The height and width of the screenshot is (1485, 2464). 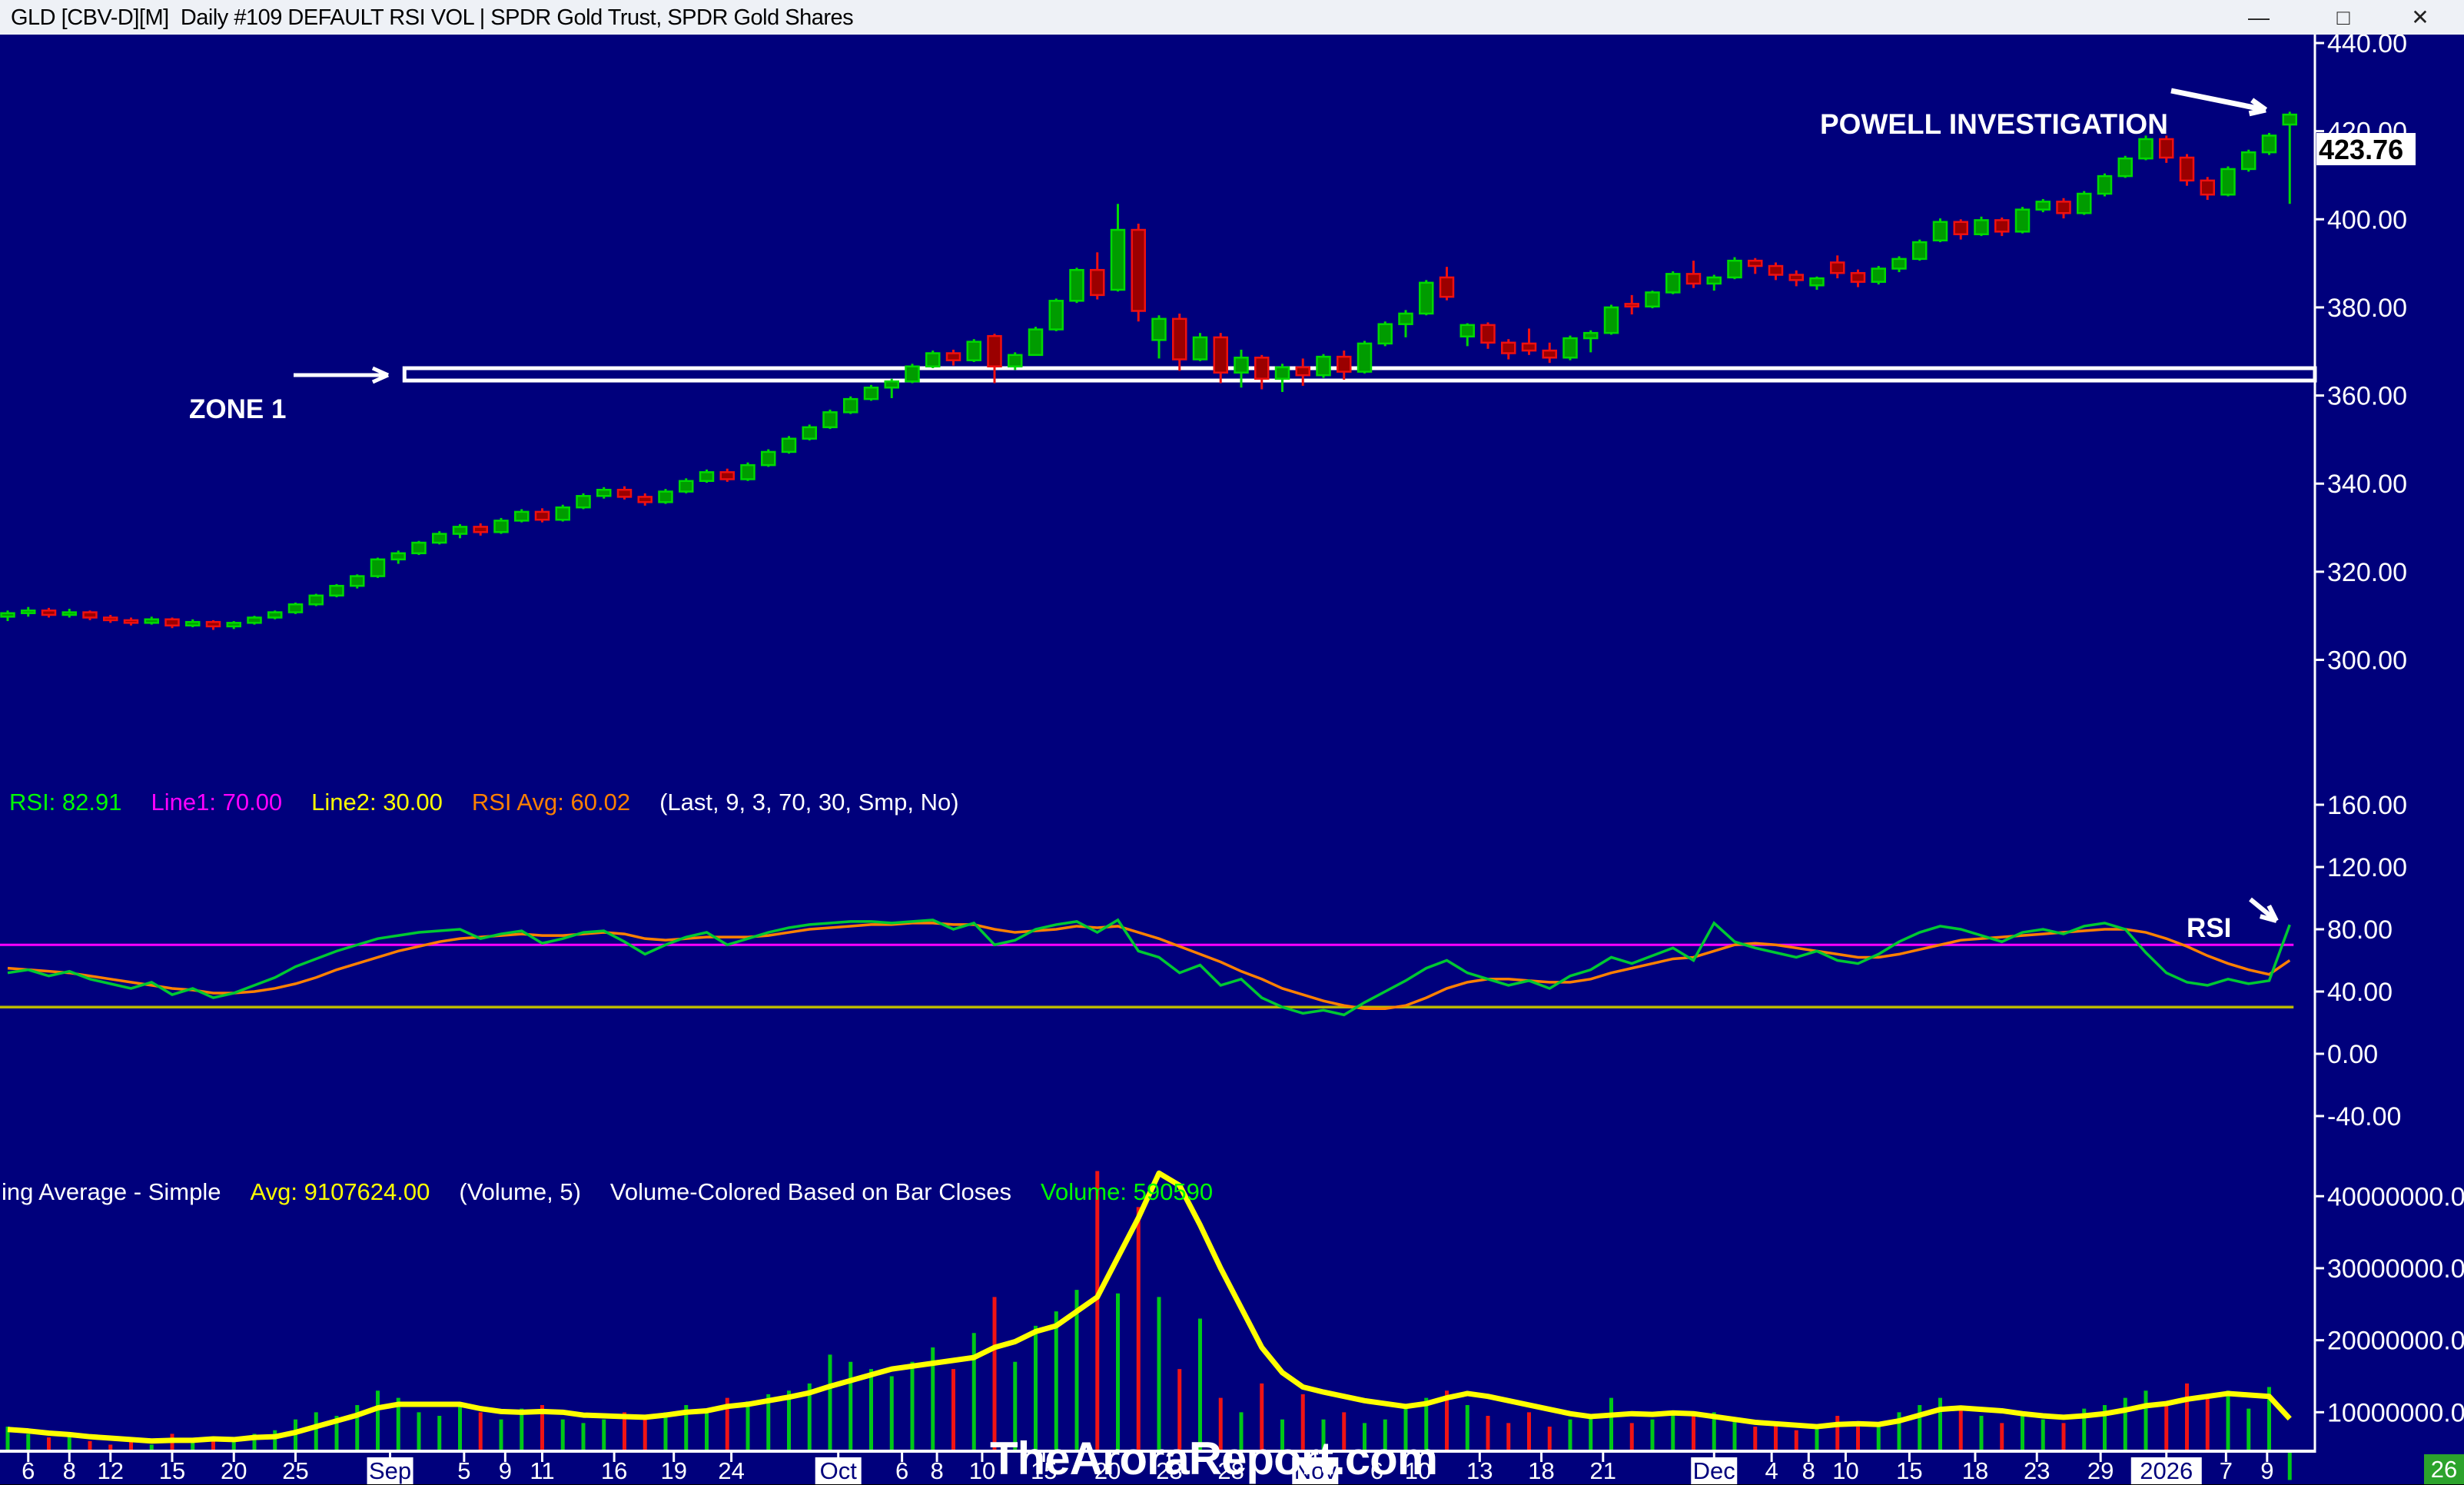 I want to click on rsi-avg: RSI Avg: 60.02, so click(x=551, y=802).